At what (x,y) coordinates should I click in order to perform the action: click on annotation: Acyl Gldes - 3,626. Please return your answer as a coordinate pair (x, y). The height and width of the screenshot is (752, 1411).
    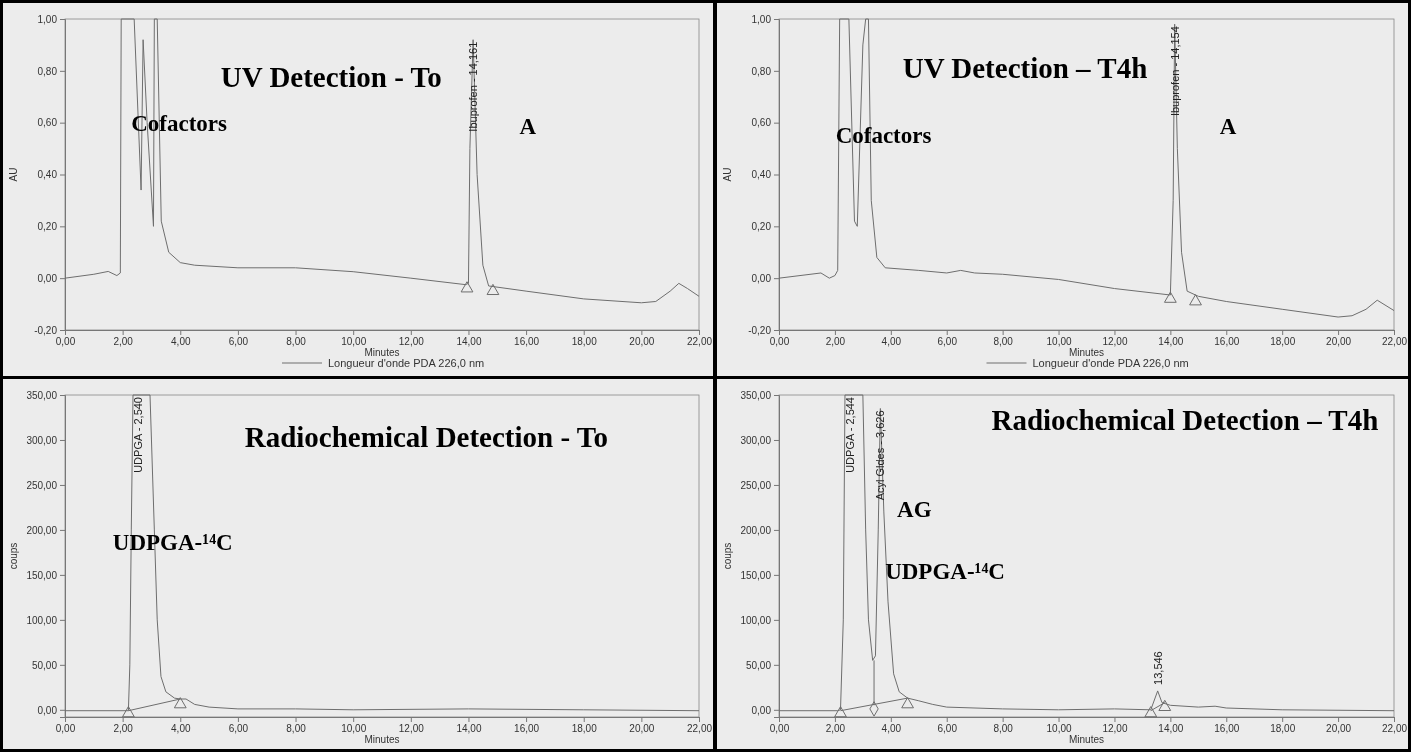
    Looking at the image, I should click on (880, 455).